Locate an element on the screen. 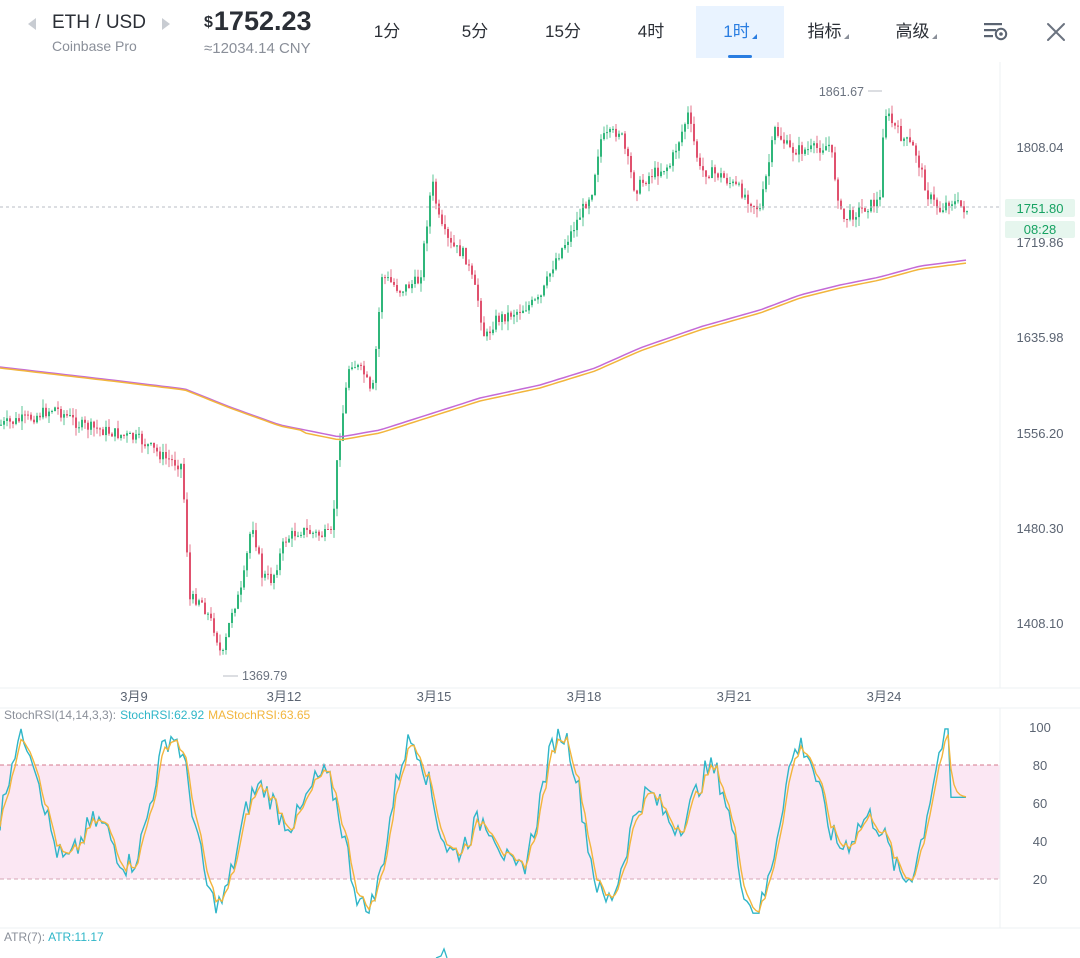 This screenshot has height=958, width=1080. stoch-rsi-d-value: MAStochRSI:63.65 is located at coordinates (259, 715).